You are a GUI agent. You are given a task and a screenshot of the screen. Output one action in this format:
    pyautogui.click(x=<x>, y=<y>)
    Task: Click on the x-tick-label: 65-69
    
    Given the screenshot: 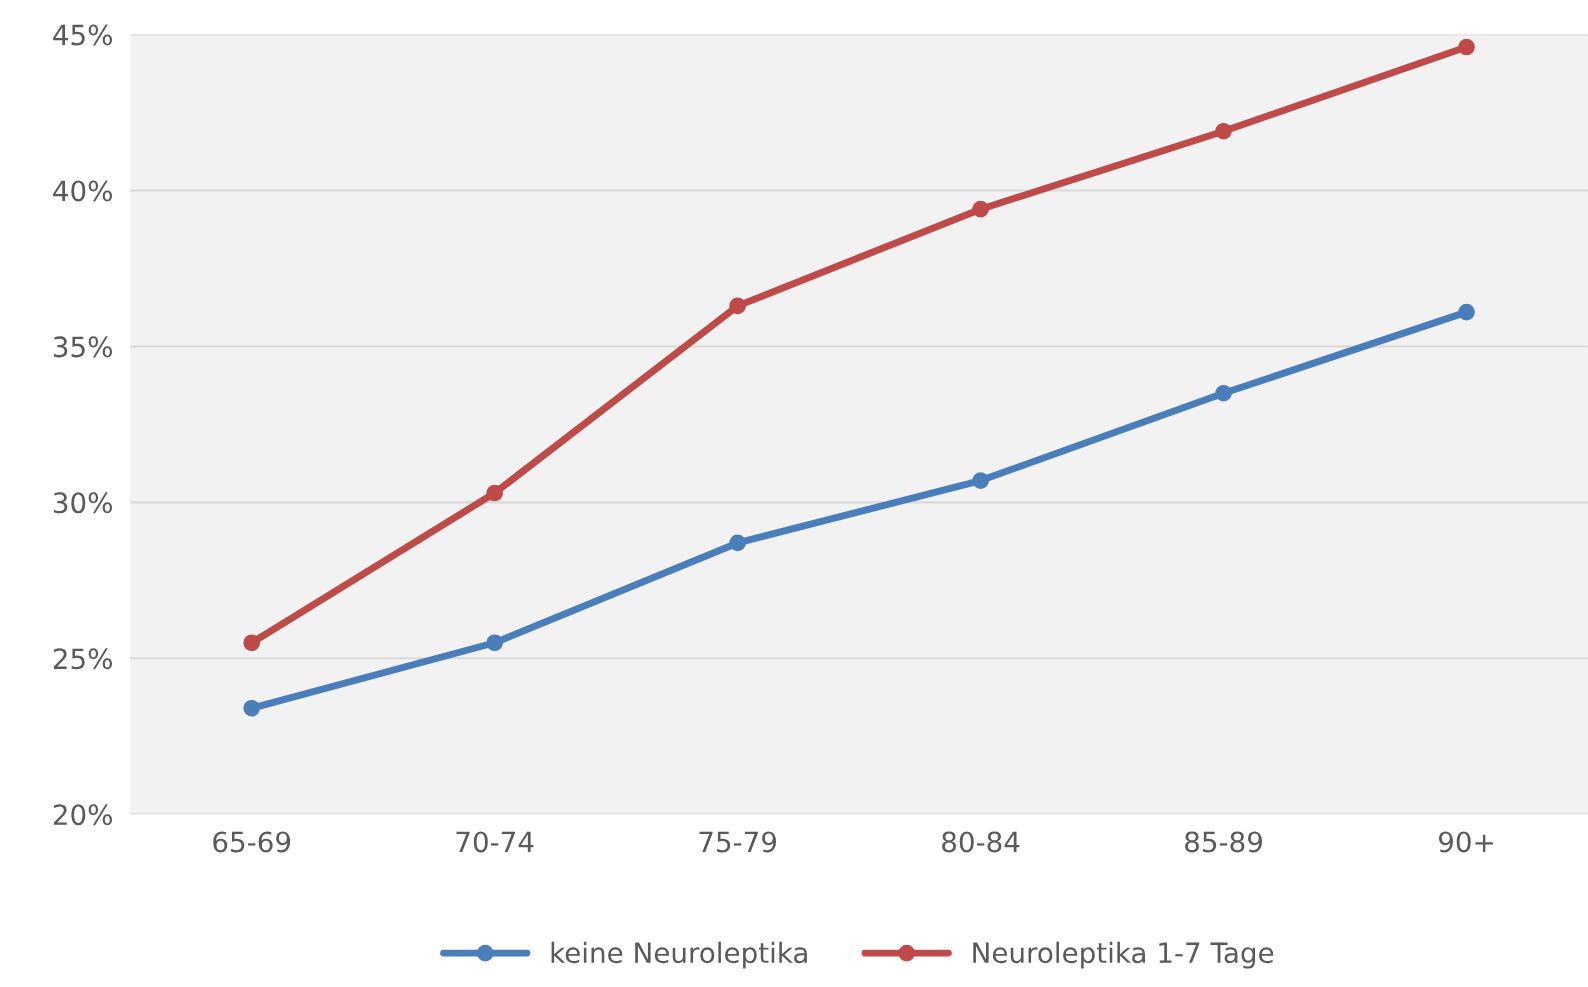 What is the action you would take?
    pyautogui.click(x=252, y=842)
    